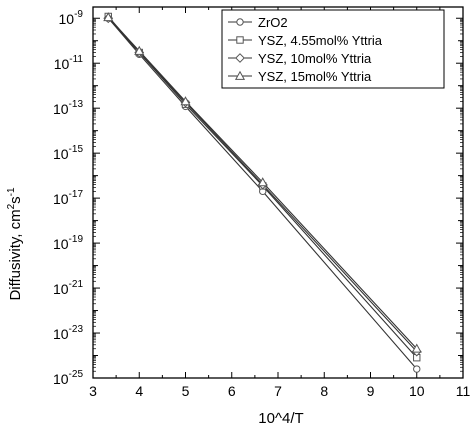  What do you see at coordinates (324, 391) in the screenshot?
I see `x-tick-label: 8` at bounding box center [324, 391].